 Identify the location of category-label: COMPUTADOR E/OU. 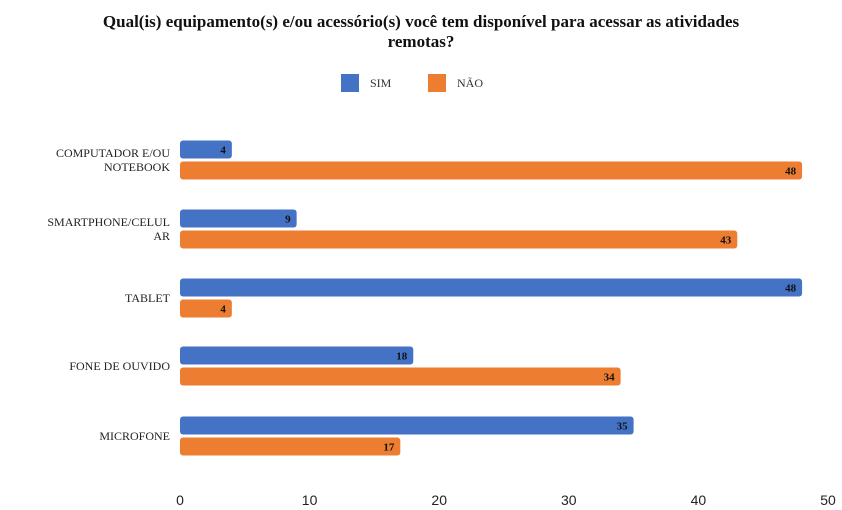
(113, 153).